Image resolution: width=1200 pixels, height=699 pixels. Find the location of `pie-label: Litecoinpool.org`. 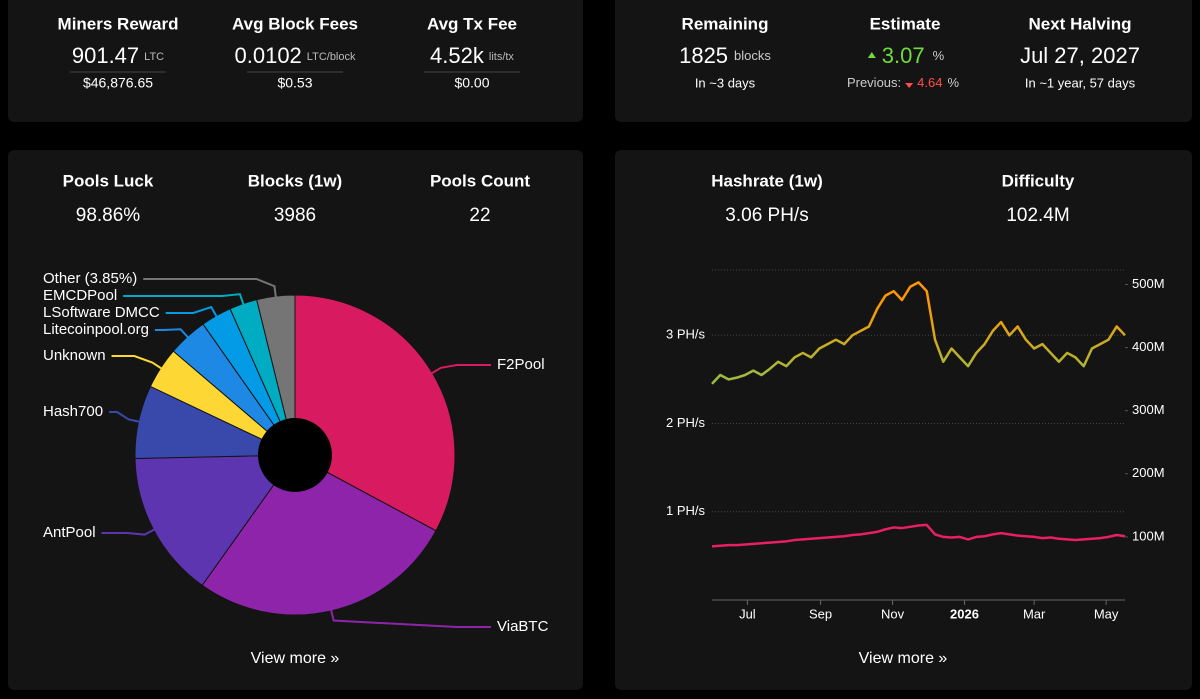

pie-label: Litecoinpool.org is located at coordinates (96, 329).